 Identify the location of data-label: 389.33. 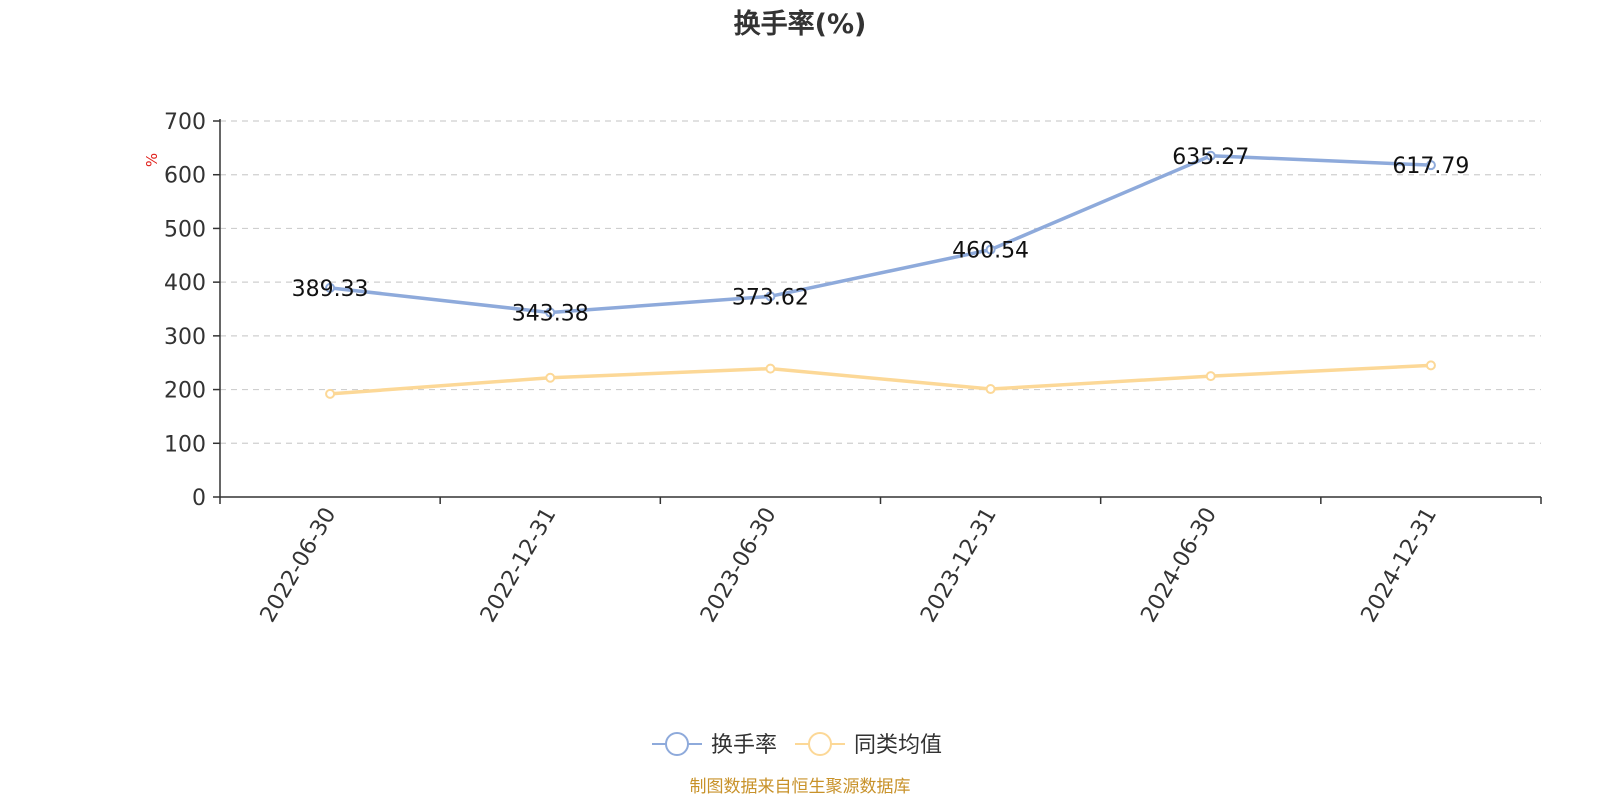
(330, 289).